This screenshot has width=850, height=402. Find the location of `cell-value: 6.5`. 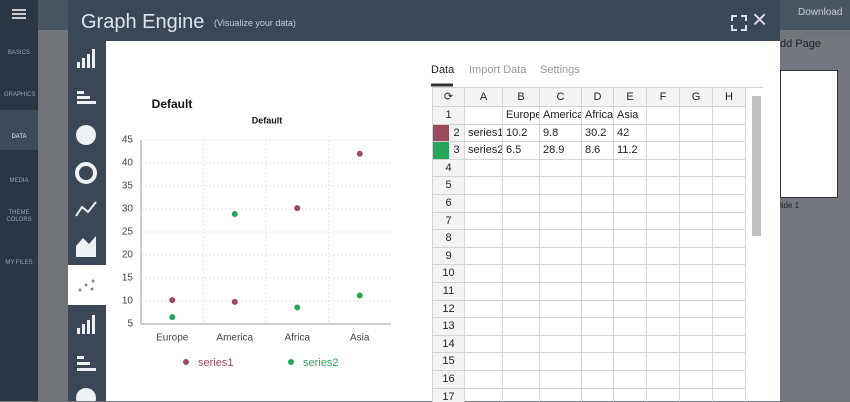

cell-value: 6.5 is located at coordinates (521, 151).